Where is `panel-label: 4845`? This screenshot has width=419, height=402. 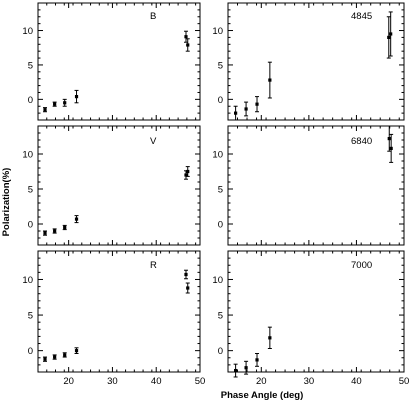 panel-label: 4845 is located at coordinates (361, 16).